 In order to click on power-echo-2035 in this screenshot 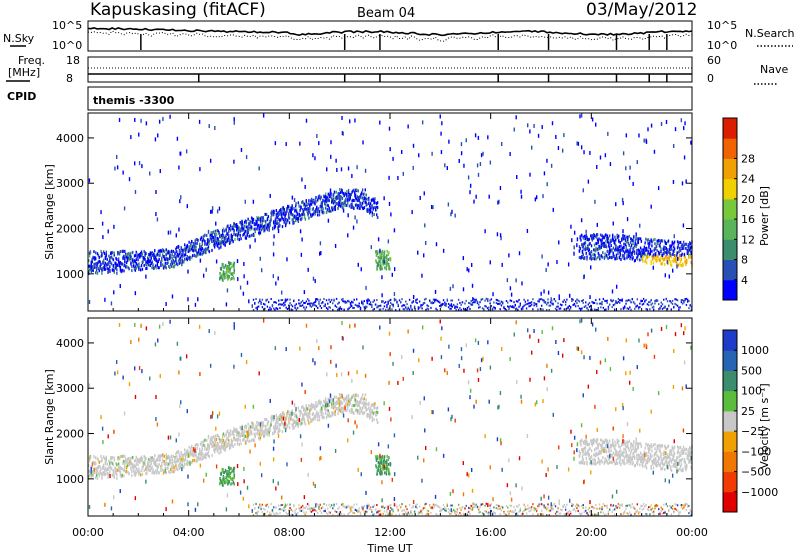, I will do `click(390, 269)`.